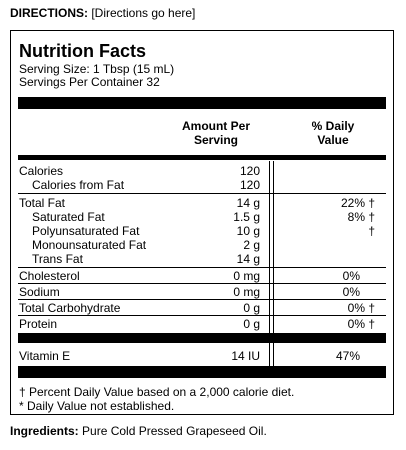 The image size is (406, 450). I want to click on row-label: Vitamin E, so click(45, 356).